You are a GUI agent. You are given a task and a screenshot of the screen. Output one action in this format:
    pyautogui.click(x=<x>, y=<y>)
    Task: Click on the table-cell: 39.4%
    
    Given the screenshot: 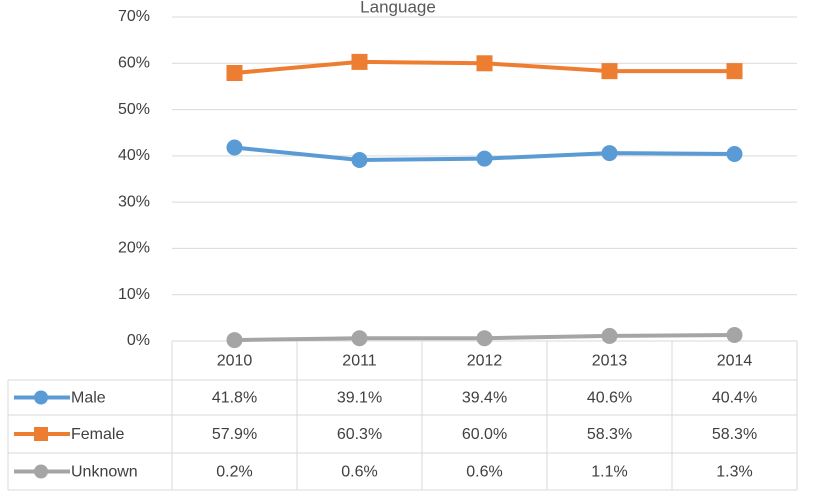 What is the action you would take?
    pyautogui.click(x=484, y=398)
    